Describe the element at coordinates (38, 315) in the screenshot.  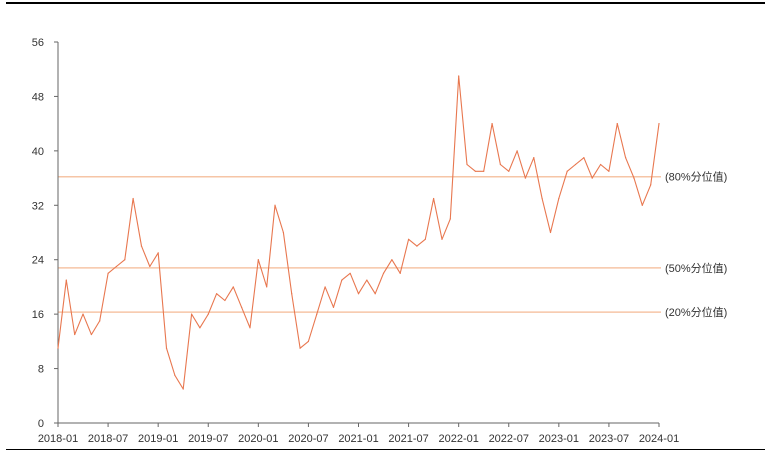
I see `y-tick-label: 16` at that location.